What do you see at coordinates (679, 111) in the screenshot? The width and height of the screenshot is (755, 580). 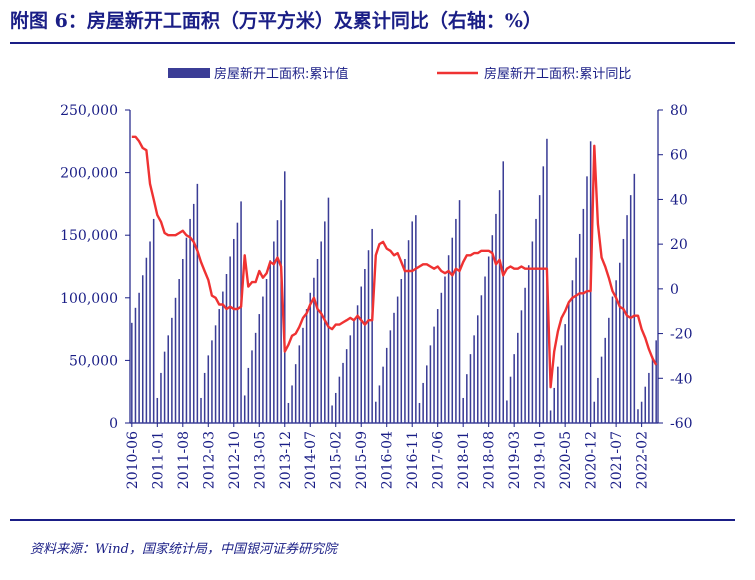 I see `right-axis-tick-label: 80` at bounding box center [679, 111].